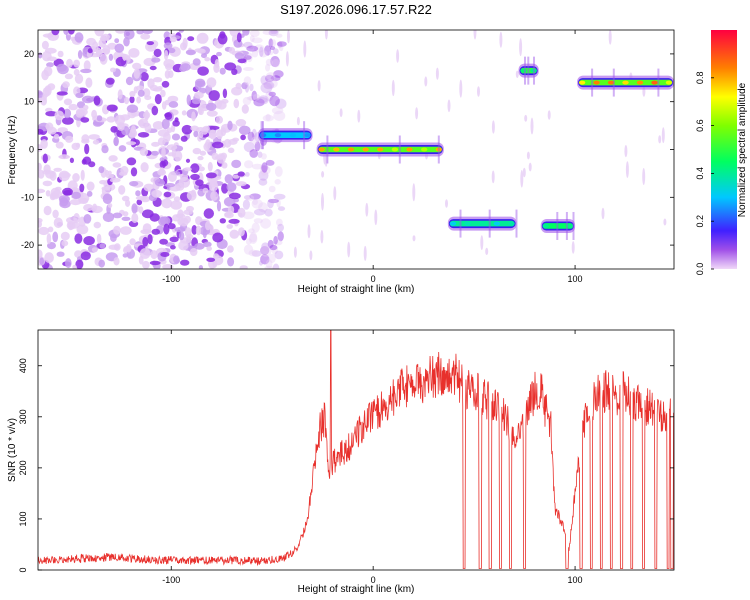 This screenshot has width=750, height=600. What do you see at coordinates (12, 450) in the screenshot?
I see `snr-y-label: SNR (10 * v/v)` at bounding box center [12, 450].